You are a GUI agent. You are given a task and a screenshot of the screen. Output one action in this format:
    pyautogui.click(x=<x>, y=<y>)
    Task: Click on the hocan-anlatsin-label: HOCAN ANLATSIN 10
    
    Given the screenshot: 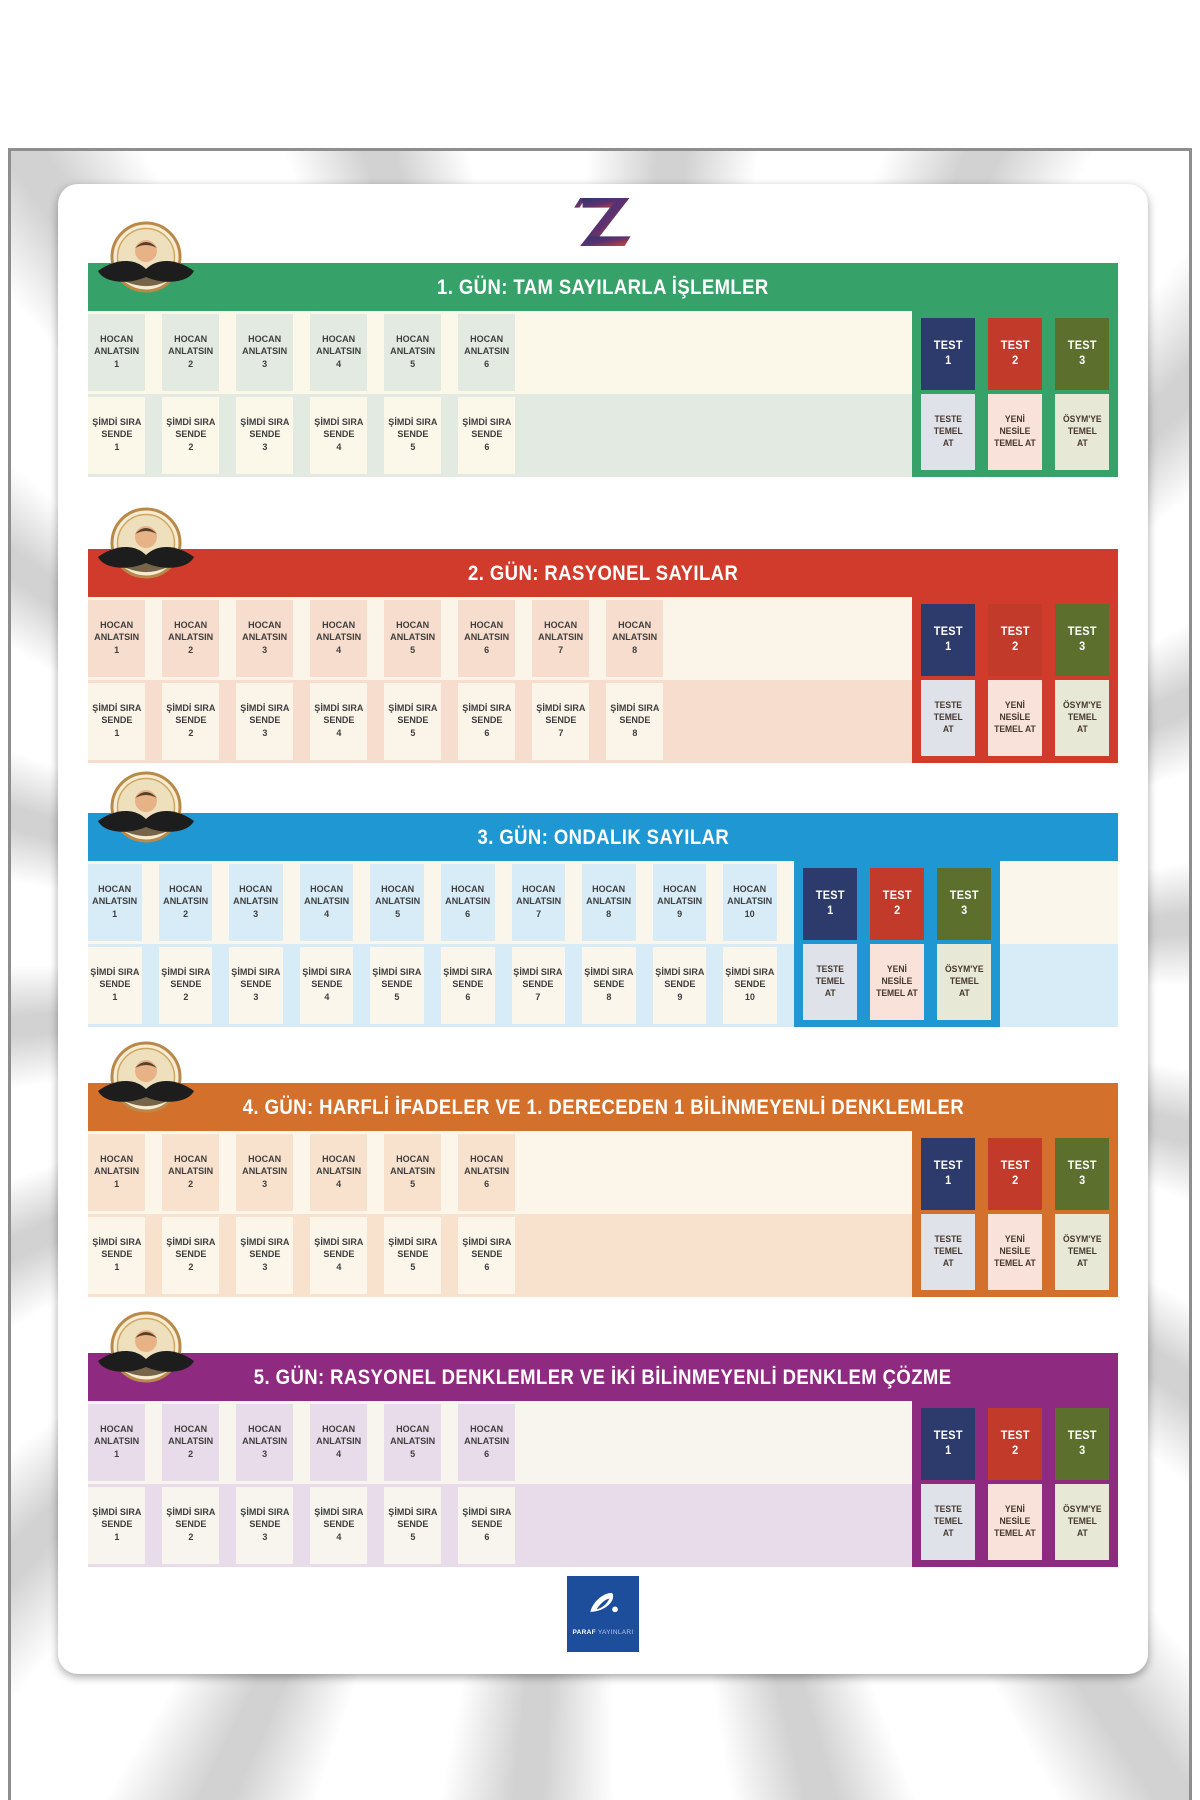 What is the action you would take?
    pyautogui.click(x=750, y=901)
    